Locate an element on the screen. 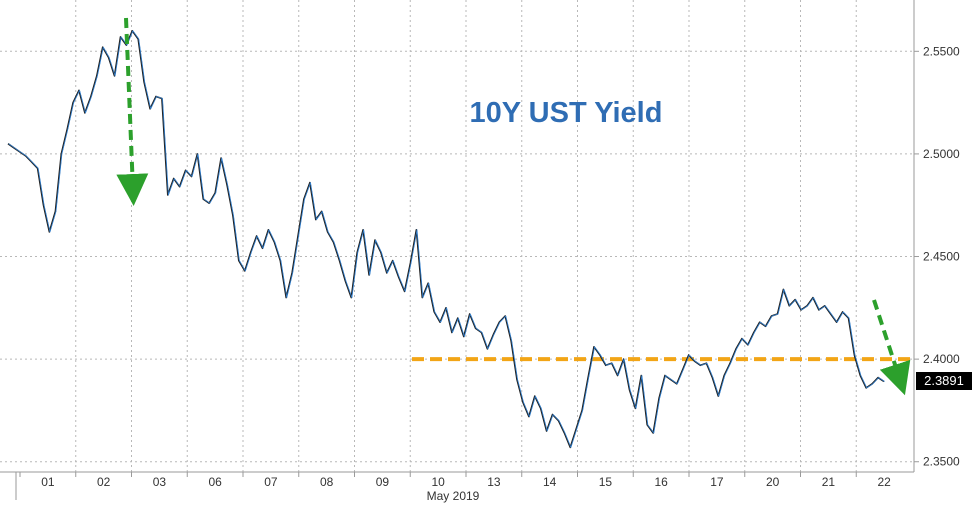  y-axis-ticks: 2.3500 2.4000 2.4500 2.5000 2.5500 is located at coordinates (937, 256).